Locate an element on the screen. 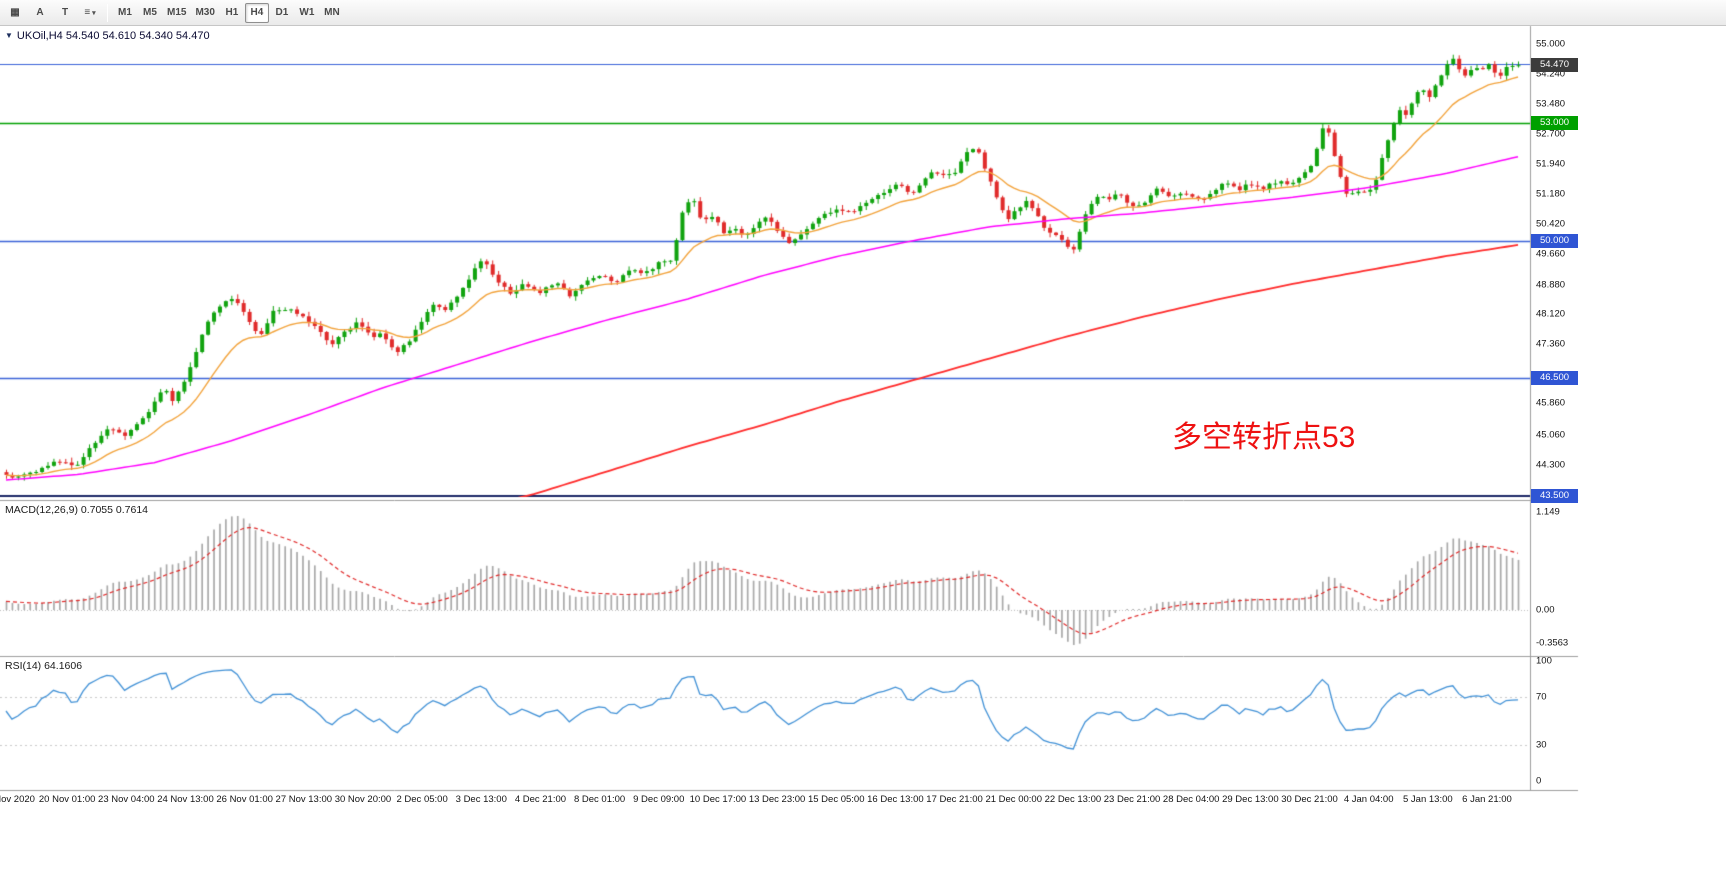  rsi-tick-label: 0 is located at coordinates (1539, 781).